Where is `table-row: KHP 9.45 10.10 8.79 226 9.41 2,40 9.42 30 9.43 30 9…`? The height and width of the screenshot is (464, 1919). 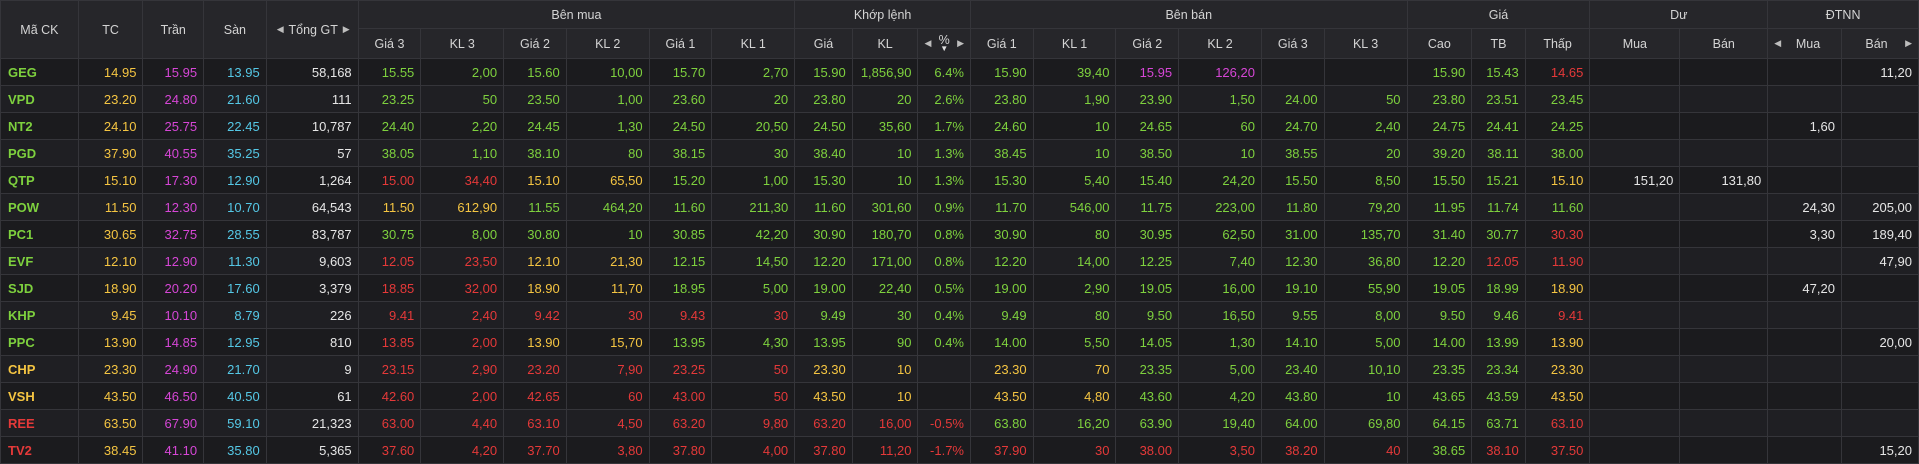 table-row: KHP 9.45 10.10 8.79 226 9.41 2,40 9.42 30 9.43 30 9… is located at coordinates (959, 315).